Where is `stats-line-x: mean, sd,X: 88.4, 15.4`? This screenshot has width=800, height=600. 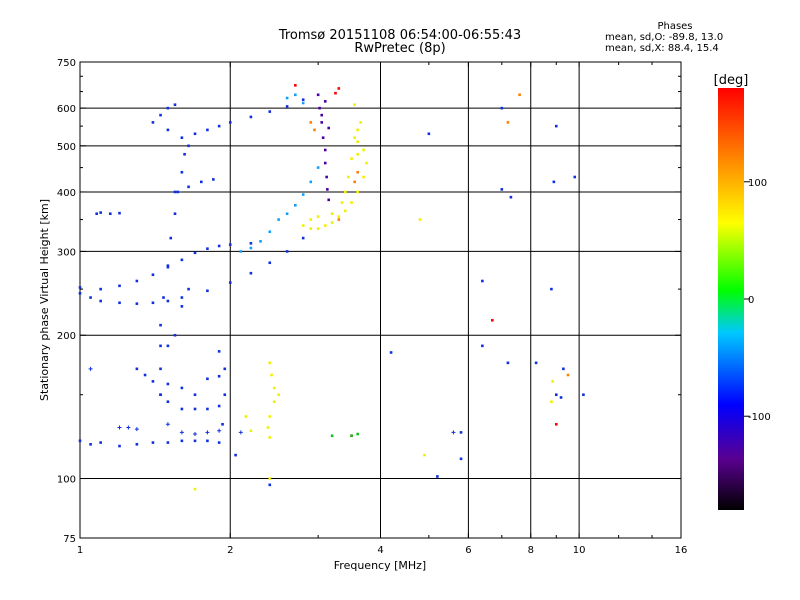 stats-line-x: mean, sd,X: 88.4, 15.4 is located at coordinates (662, 48).